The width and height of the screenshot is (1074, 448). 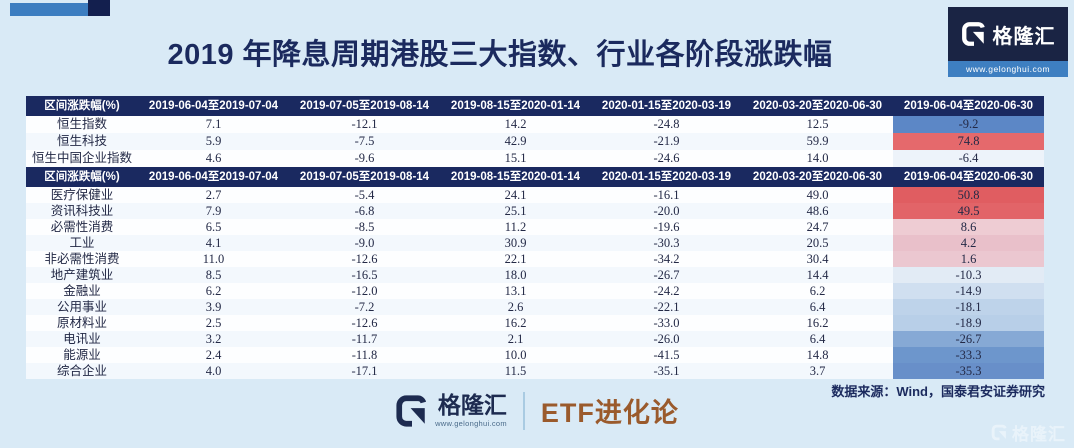 What do you see at coordinates (817, 323) in the screenshot?
I see `value-cell: 16.2` at bounding box center [817, 323].